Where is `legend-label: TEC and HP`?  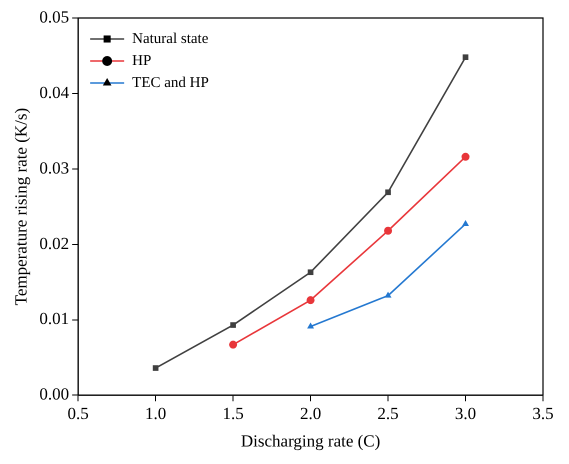
legend-label: TEC and HP is located at coordinates (170, 82).